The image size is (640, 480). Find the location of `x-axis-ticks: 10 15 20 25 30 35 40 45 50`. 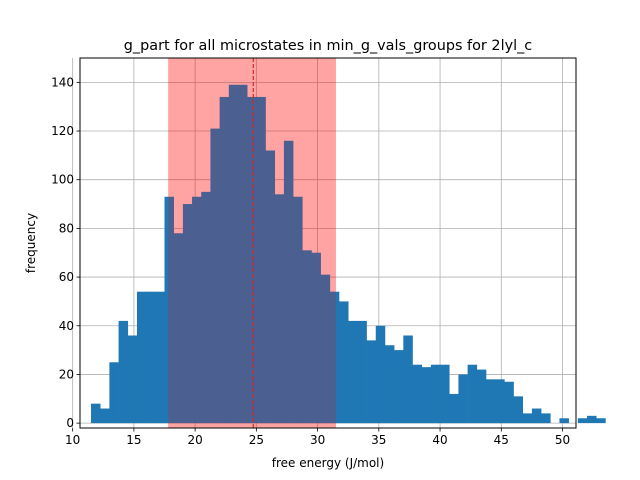

x-axis-ticks: 10 15 20 25 30 35 40 45 50 is located at coordinates (317, 437).